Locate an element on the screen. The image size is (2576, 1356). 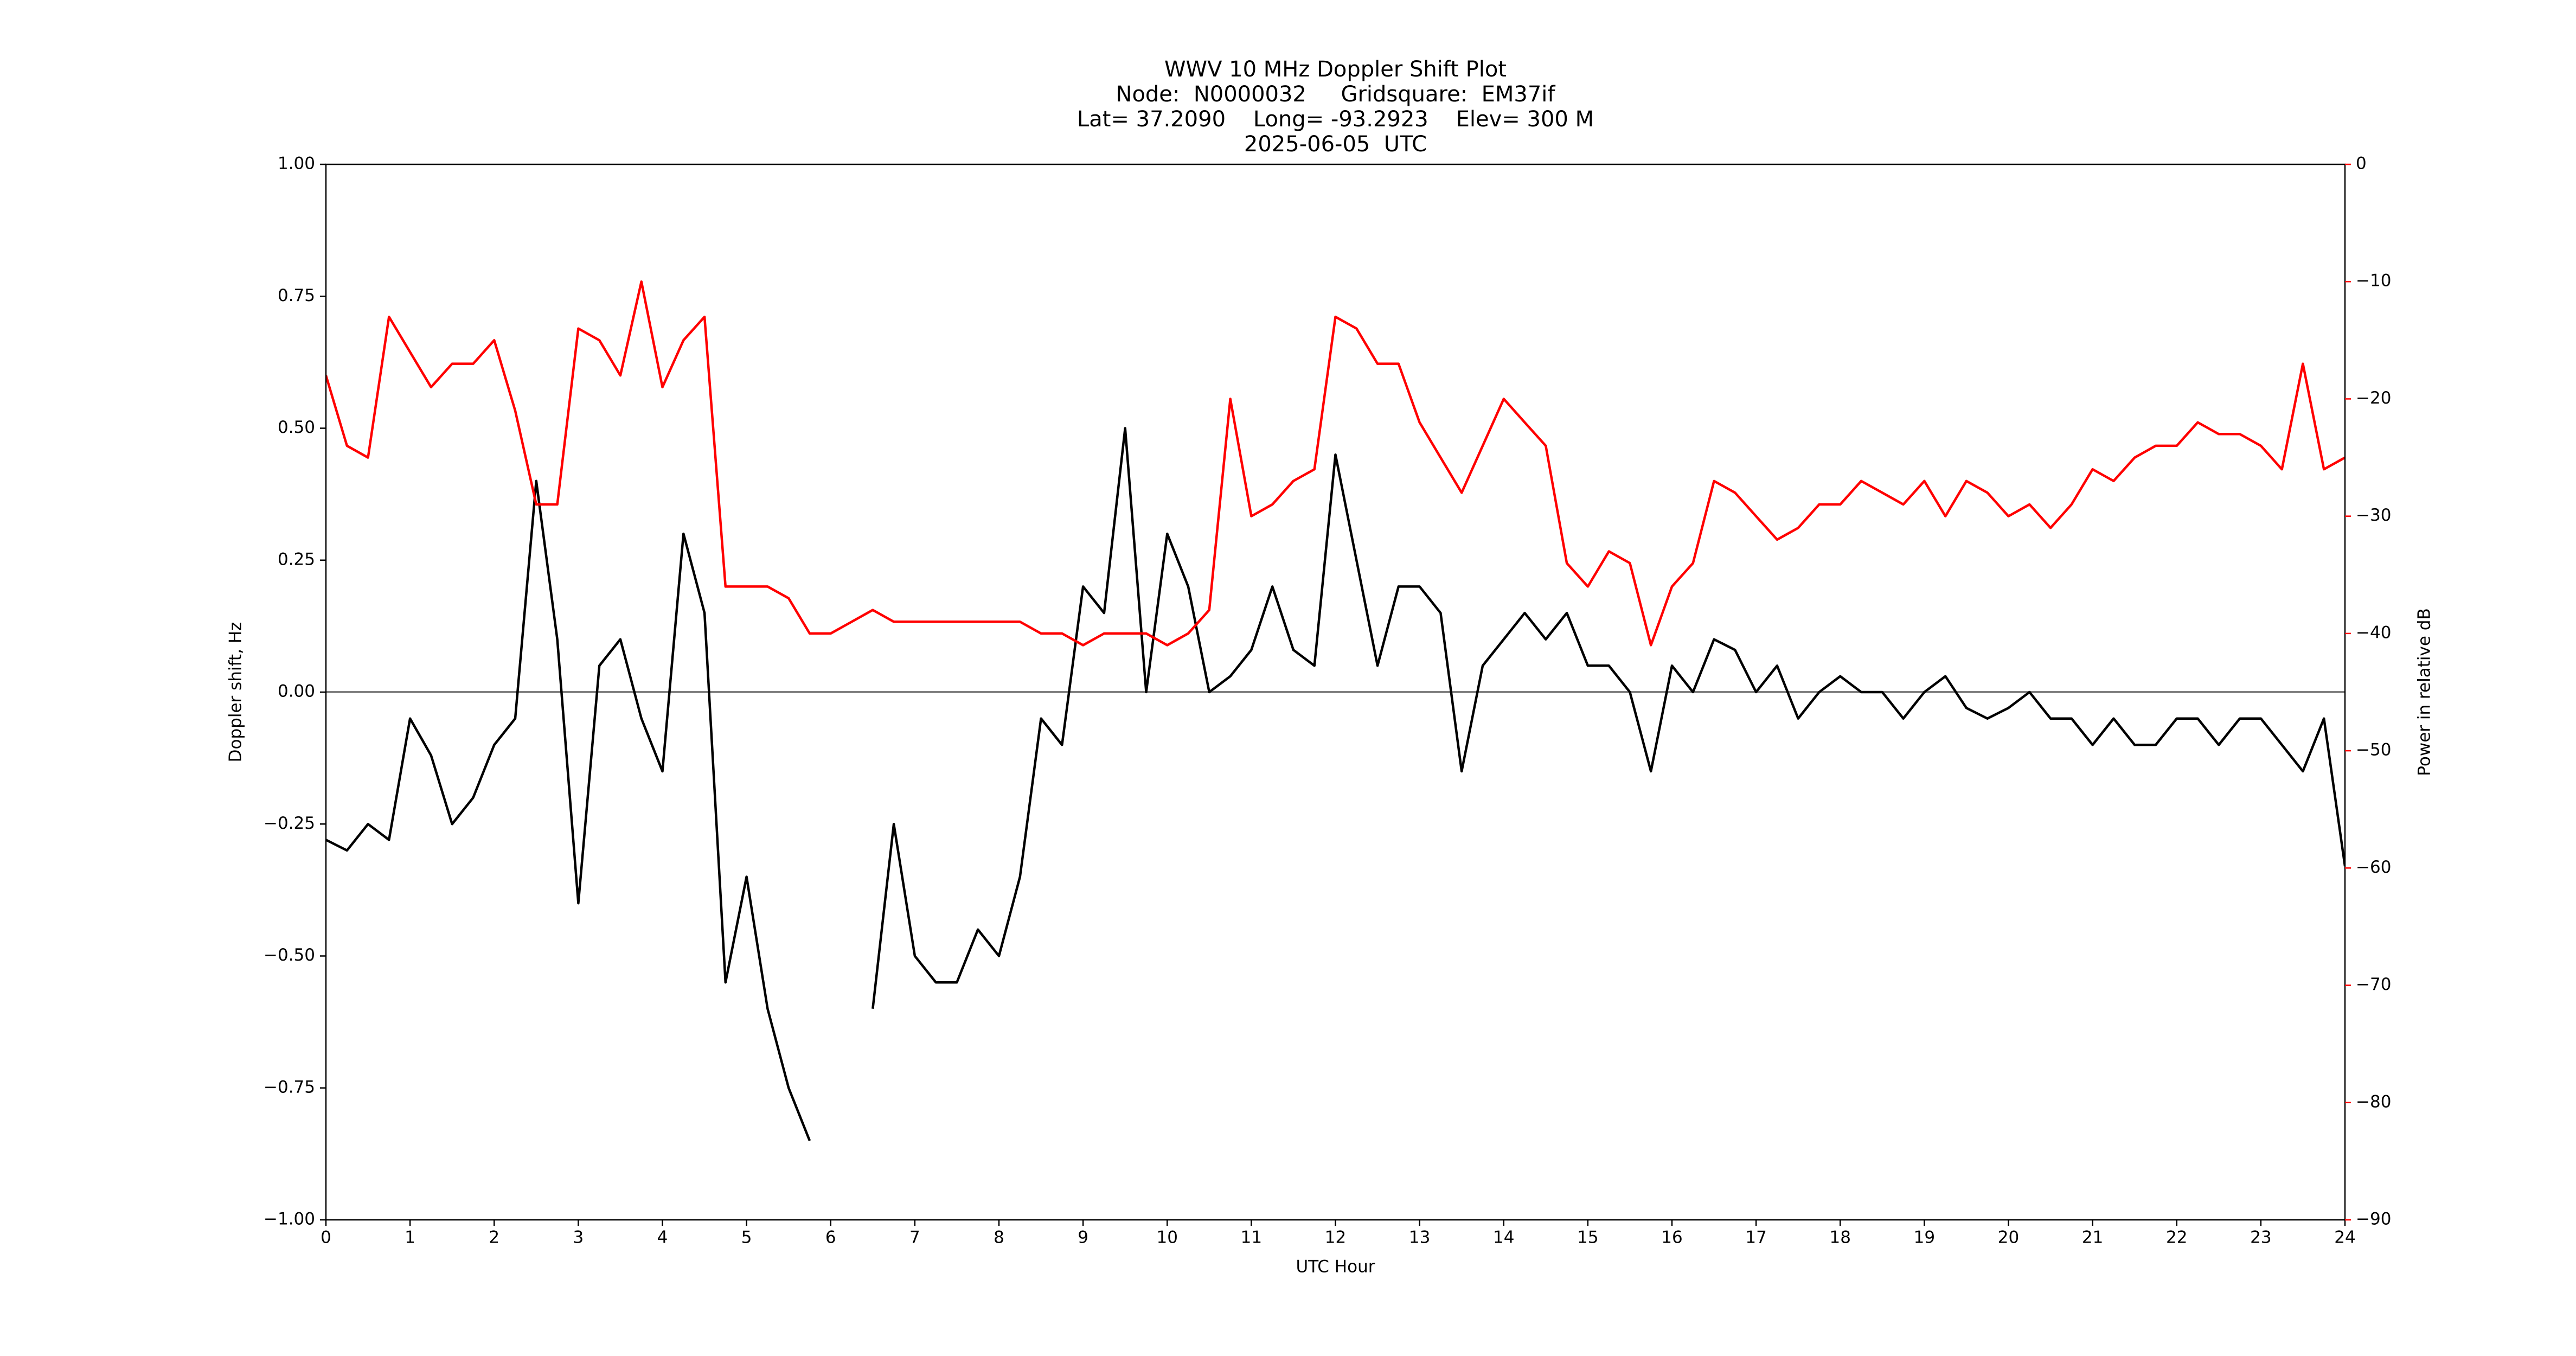
x-tick-label: 15 is located at coordinates (1587, 1238).